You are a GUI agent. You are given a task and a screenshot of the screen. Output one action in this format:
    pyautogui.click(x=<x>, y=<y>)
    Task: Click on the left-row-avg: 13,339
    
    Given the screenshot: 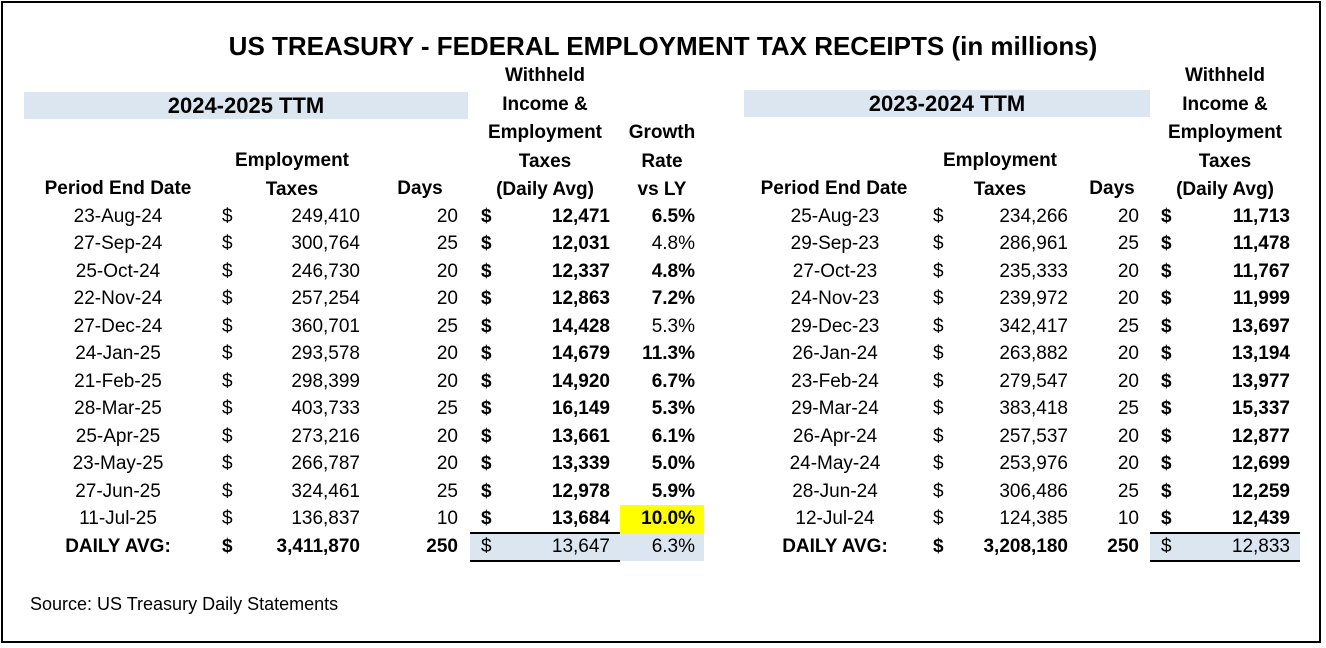 What is the action you would take?
    pyautogui.click(x=580, y=463)
    